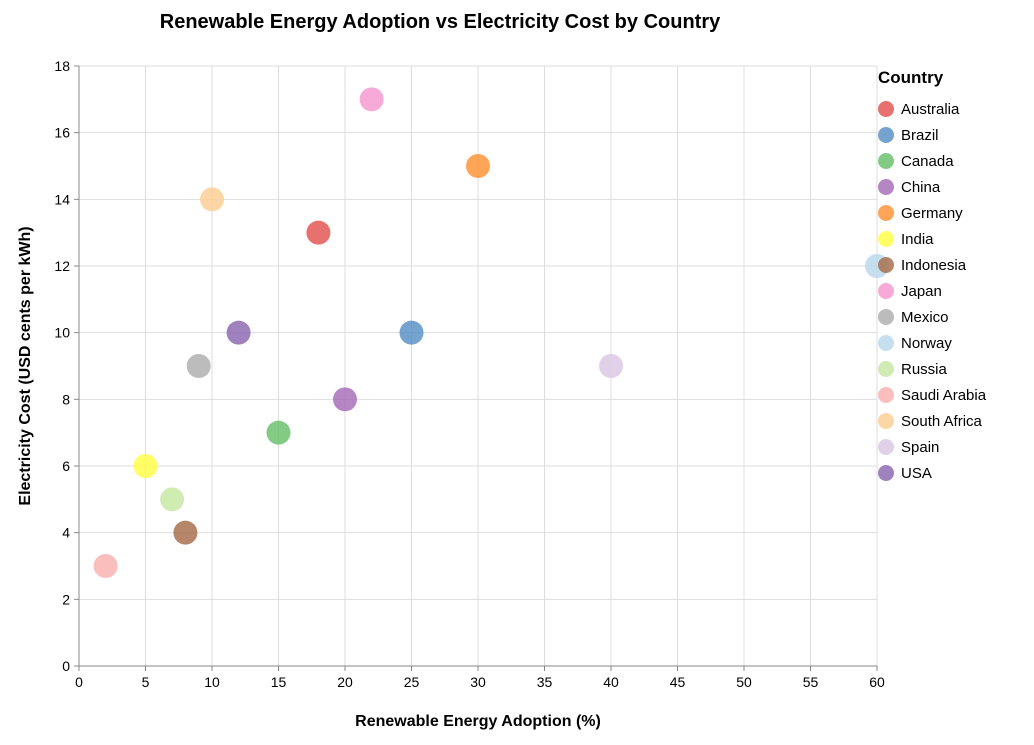 Image resolution: width=1034 pixels, height=745 pixels. What do you see at coordinates (145, 466) in the screenshot?
I see `point-india` at bounding box center [145, 466].